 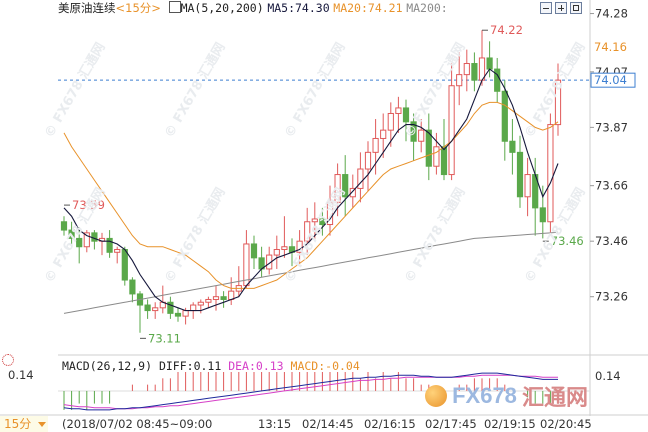 I want to click on time-tick: 02/19:15, so click(x=510, y=424).